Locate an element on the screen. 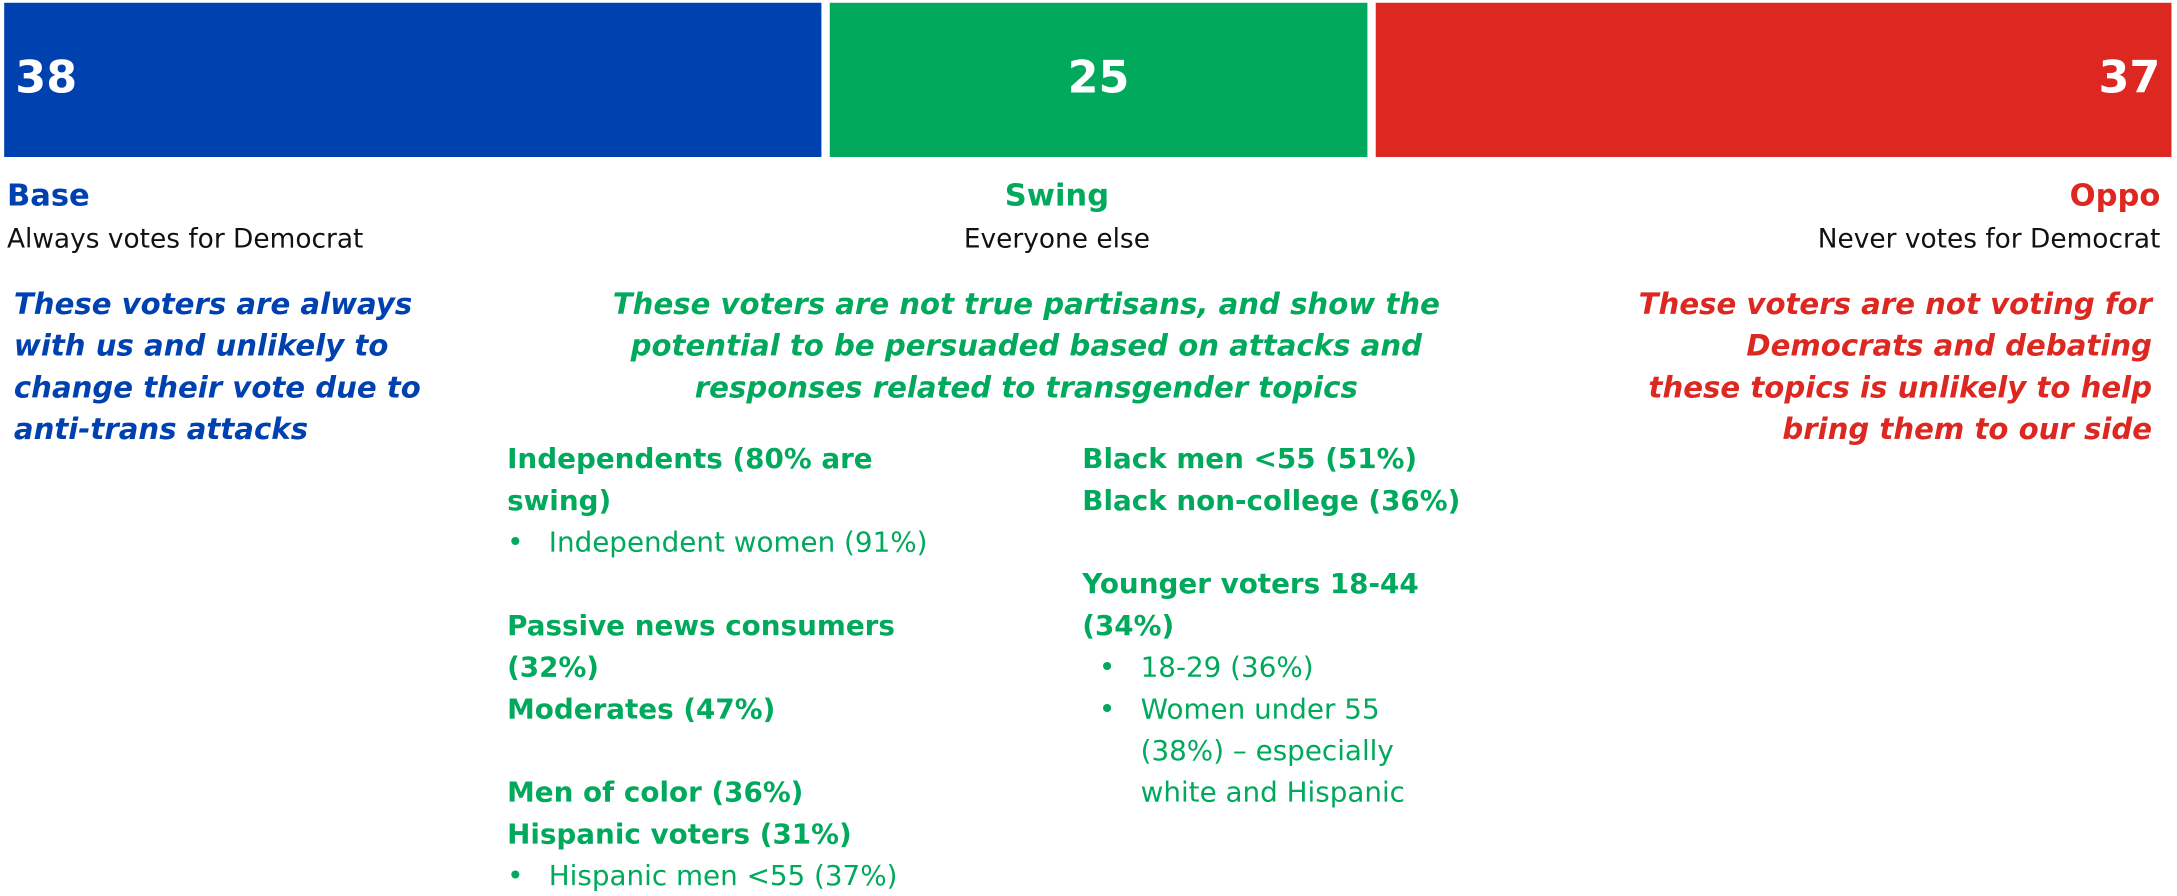 This screenshot has height=896, width=2177. description-line: bring them to our side is located at coordinates (1967, 429).